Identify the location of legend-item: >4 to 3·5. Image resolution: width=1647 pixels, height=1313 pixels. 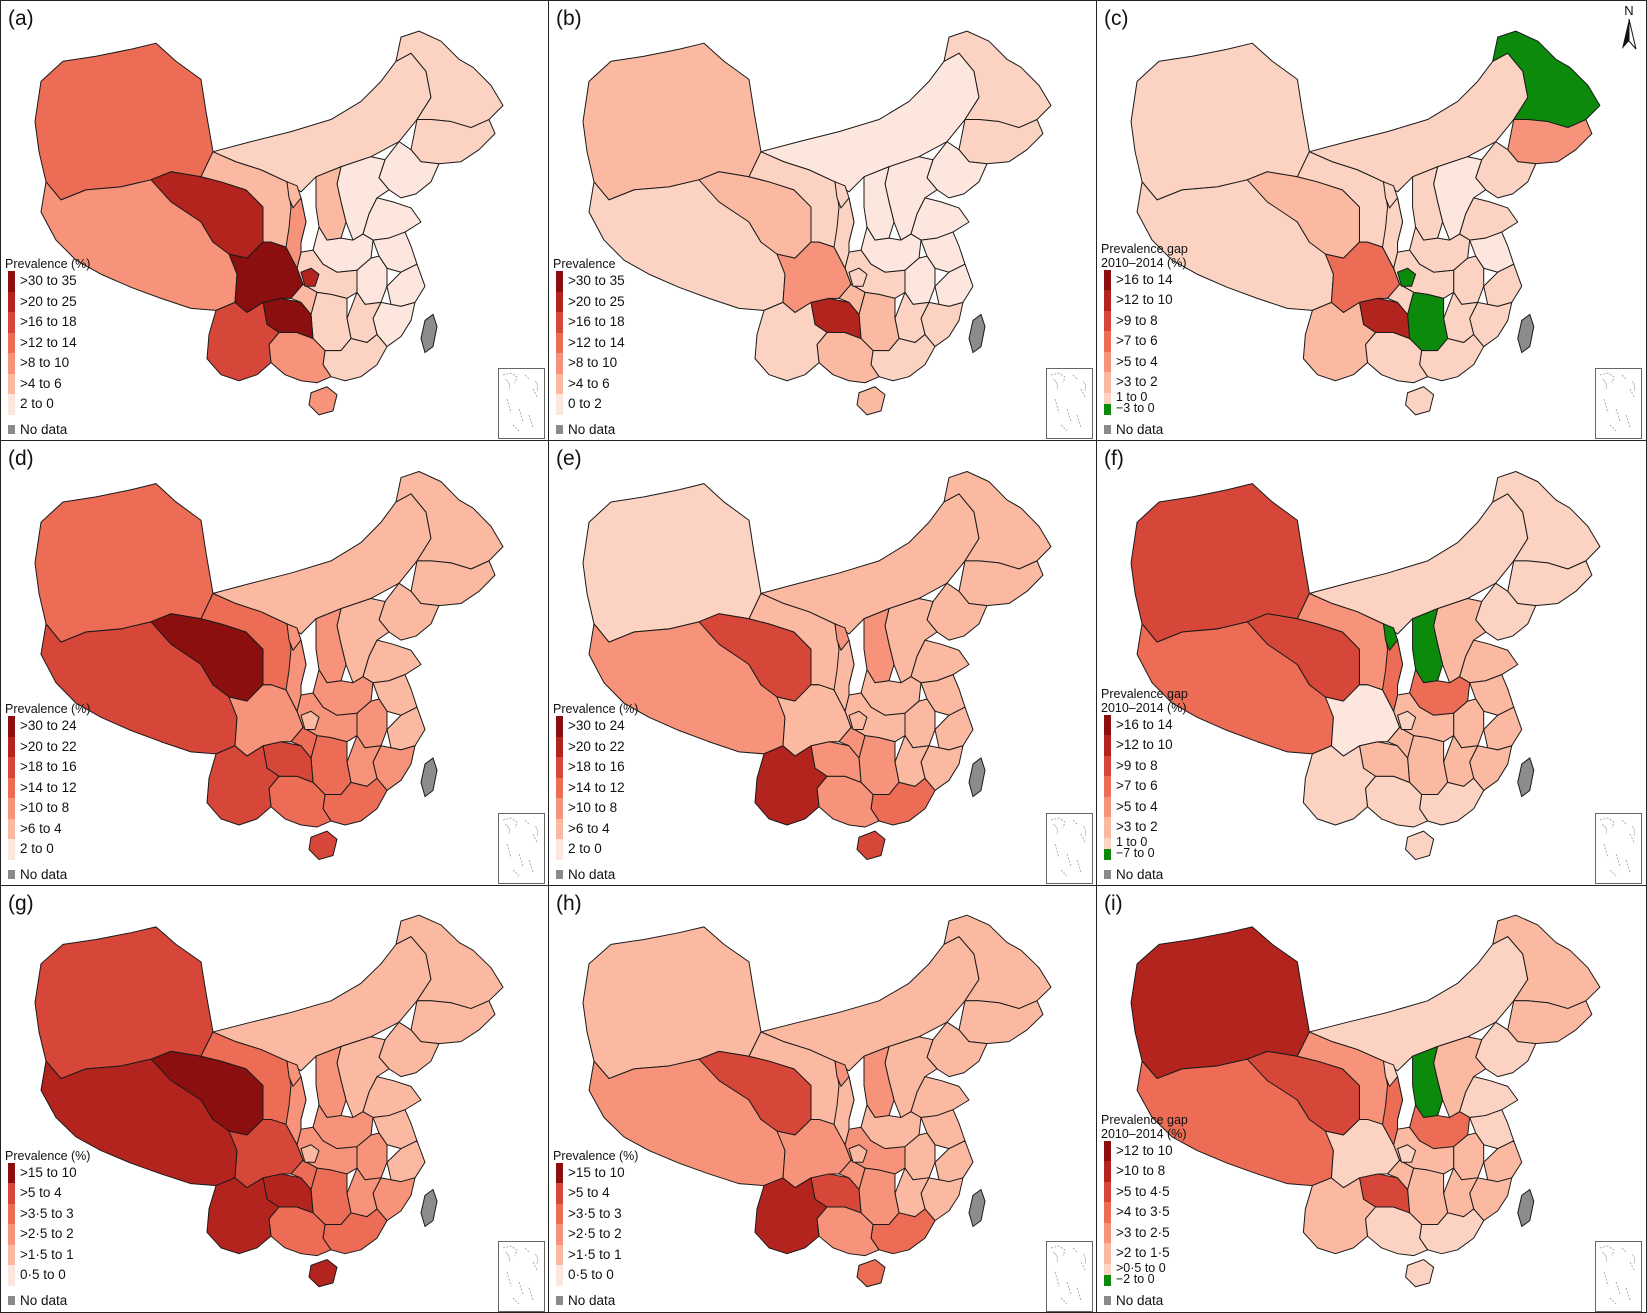
(1144, 1212).